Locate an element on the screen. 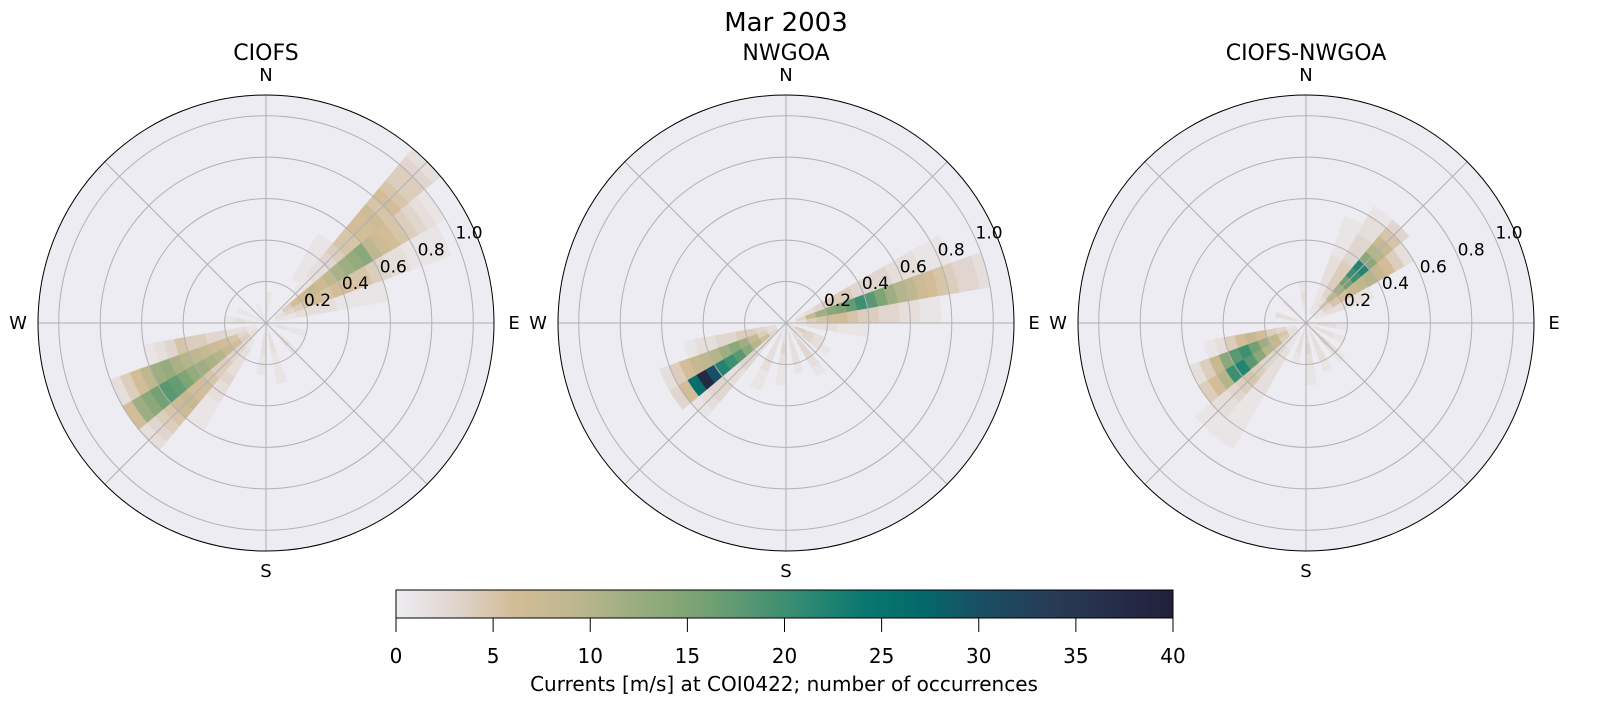  colorbar-gradient is located at coordinates (784, 604).